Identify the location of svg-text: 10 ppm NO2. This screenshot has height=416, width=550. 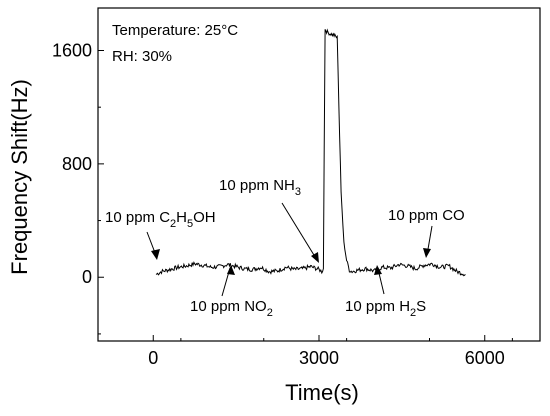
(231, 308).